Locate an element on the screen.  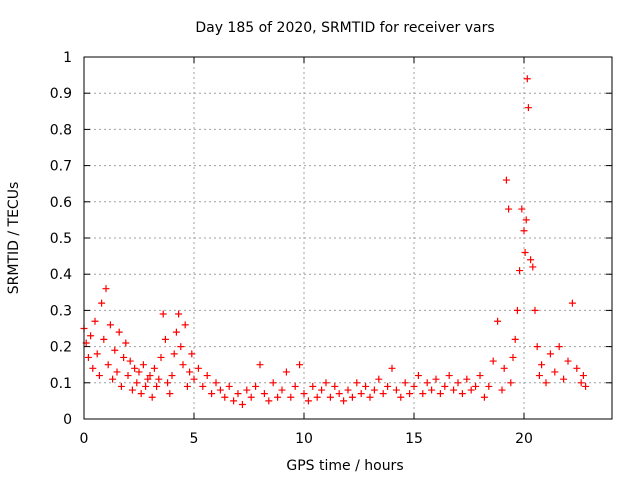
y-axis-label: SRMTID / TECUs is located at coordinates (14, 238).